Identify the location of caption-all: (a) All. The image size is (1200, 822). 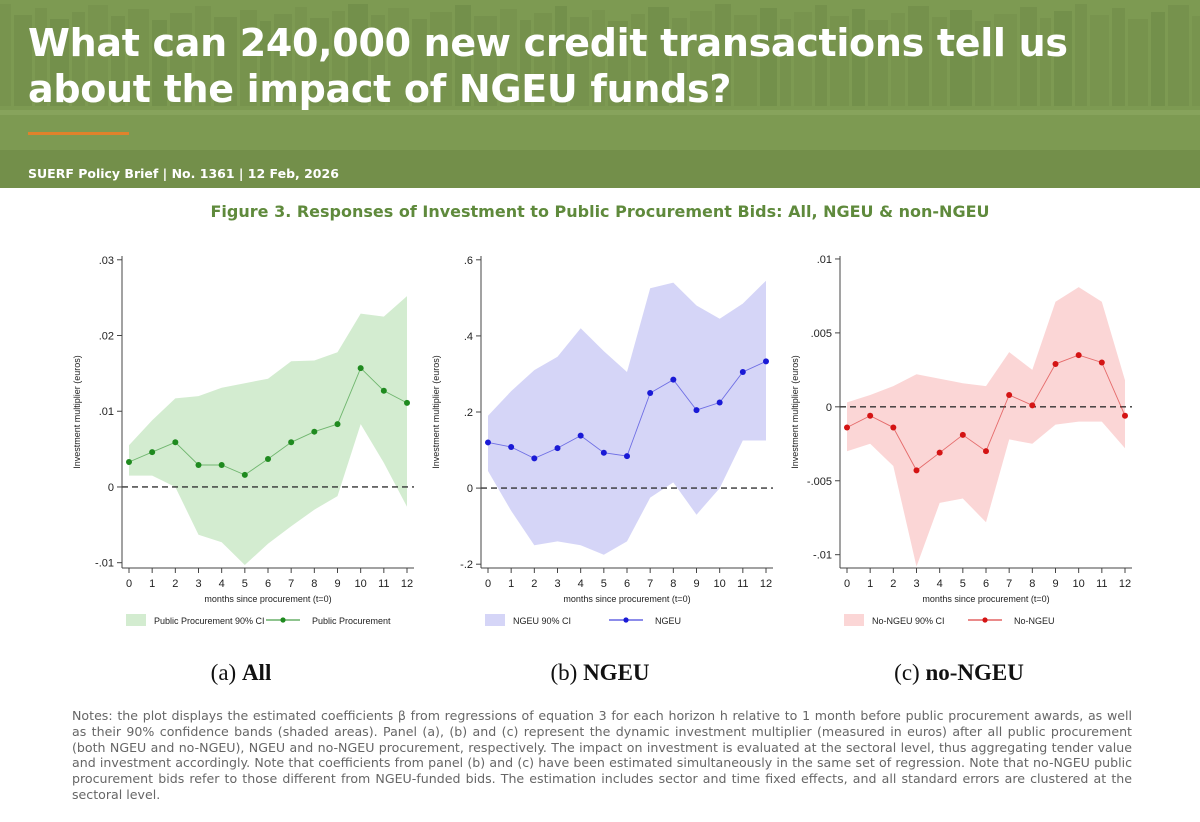
(241, 673).